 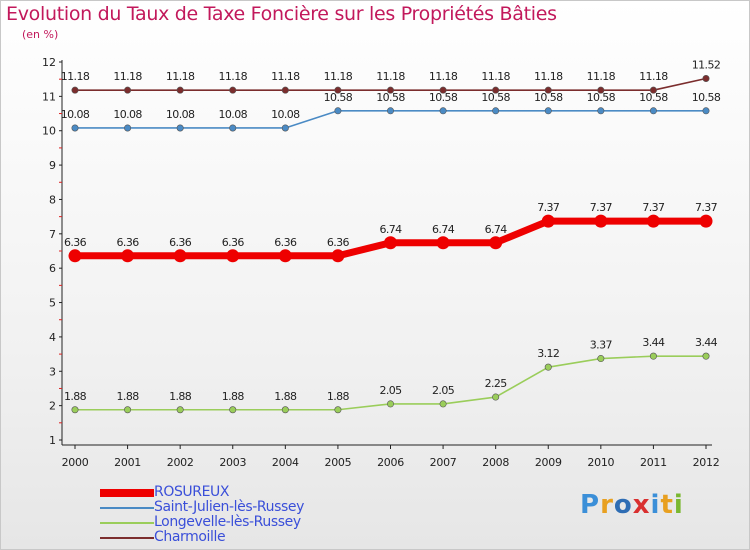 I want to click on logo-letter: t, so click(x=667, y=505).